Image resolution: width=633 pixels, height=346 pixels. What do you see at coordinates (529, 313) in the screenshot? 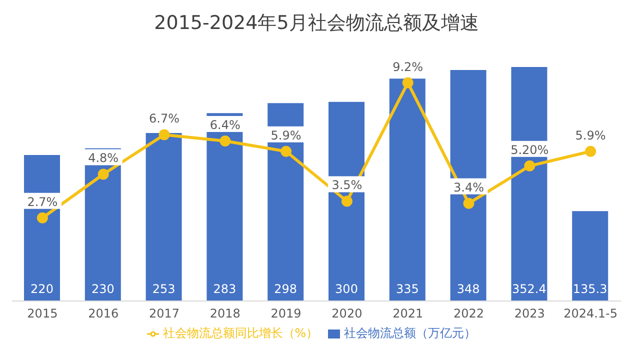
I see `x-tick-label: 2023` at bounding box center [529, 313].